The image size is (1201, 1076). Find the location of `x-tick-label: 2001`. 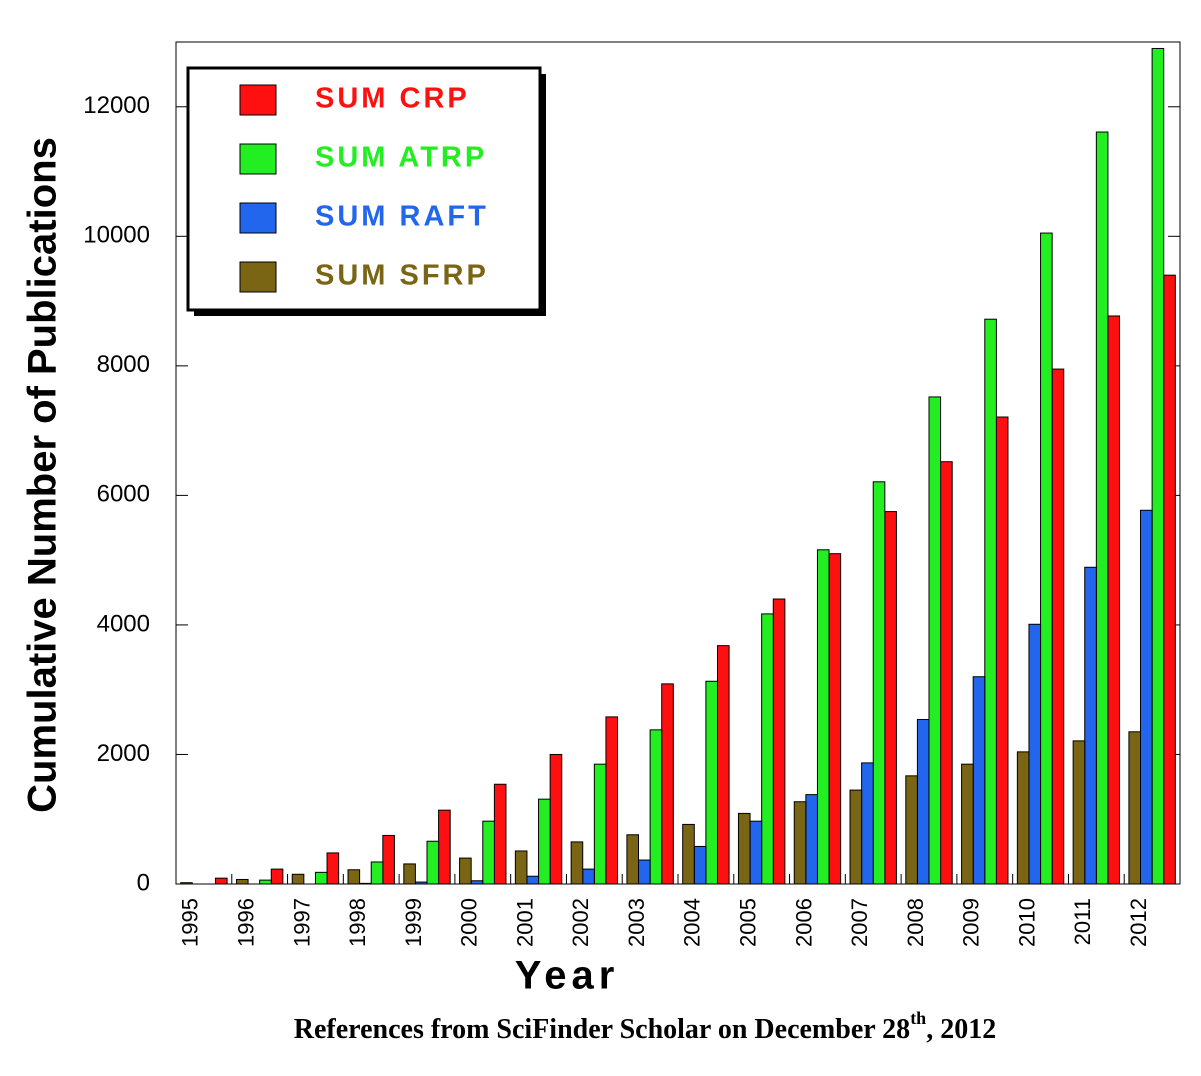

x-tick-label: 2001 is located at coordinates (524, 922).